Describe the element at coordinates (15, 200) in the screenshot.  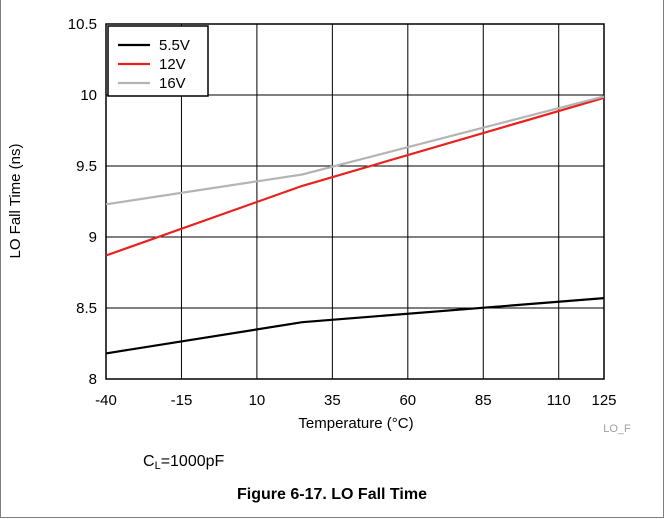
I see `y-axis-label: LO Fall Time (ns)` at that location.